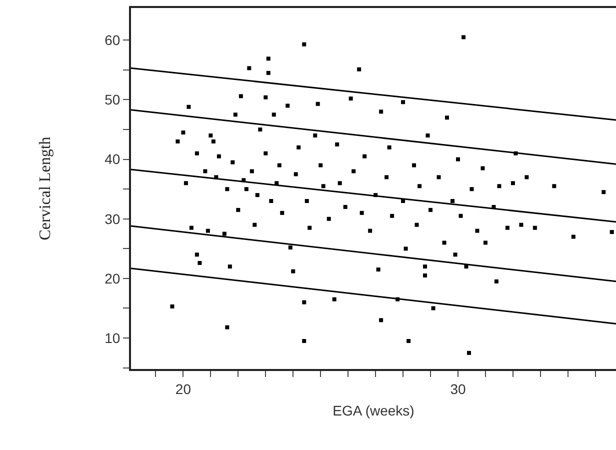 The image size is (616, 450). Describe the element at coordinates (112, 278) in the screenshot. I see `y-tick-label: 20` at that location.